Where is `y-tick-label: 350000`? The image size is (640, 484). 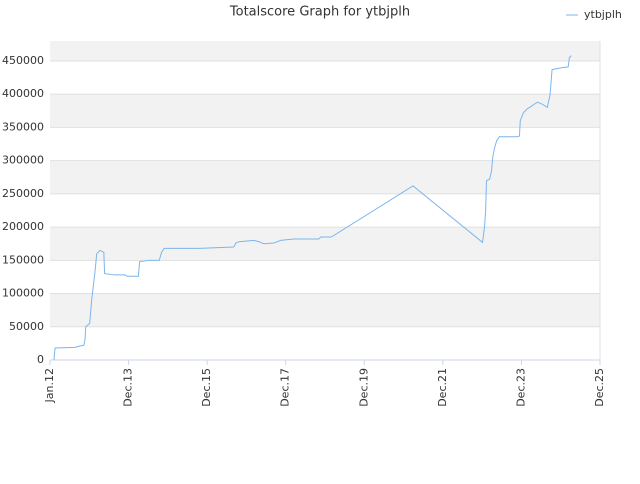
y-tick-label: 350000 is located at coordinates (23, 126).